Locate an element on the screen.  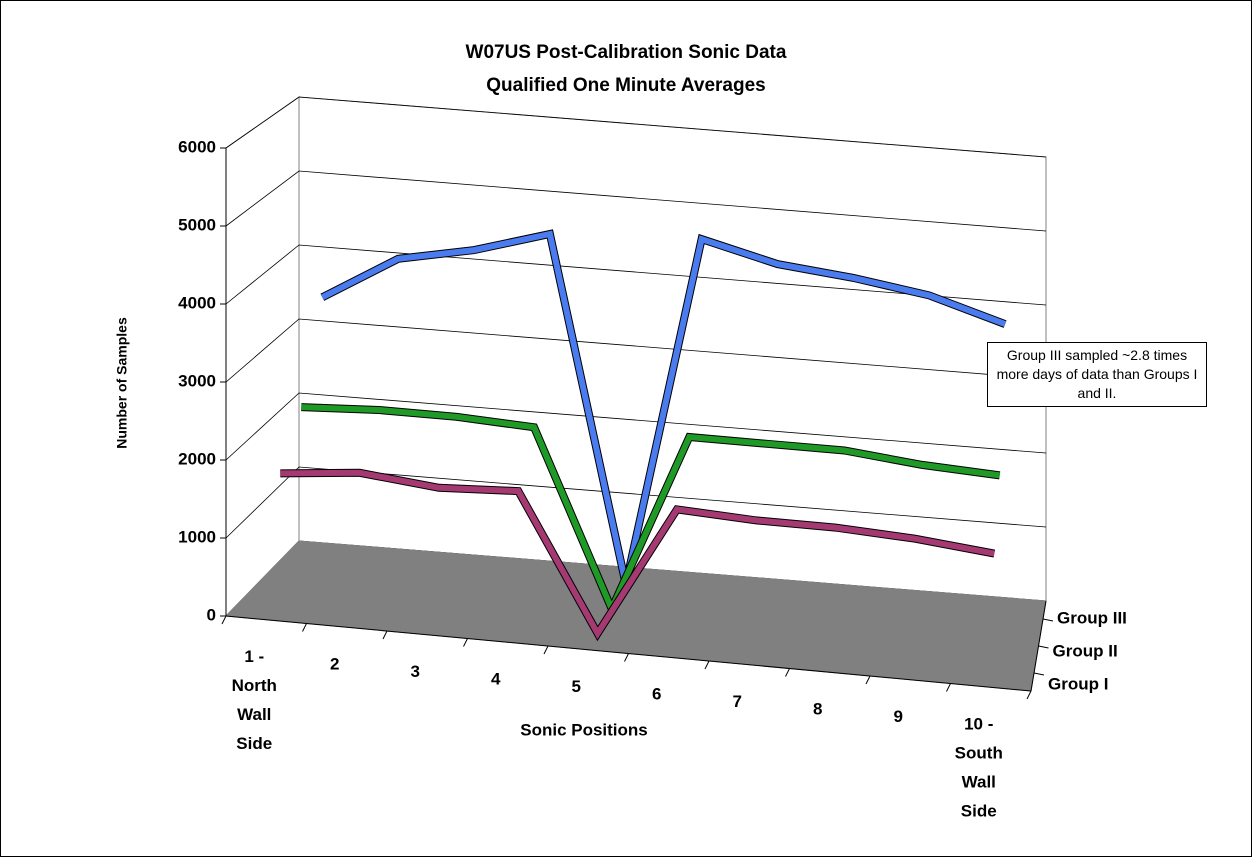
series-label: Group II is located at coordinates (1085, 650).